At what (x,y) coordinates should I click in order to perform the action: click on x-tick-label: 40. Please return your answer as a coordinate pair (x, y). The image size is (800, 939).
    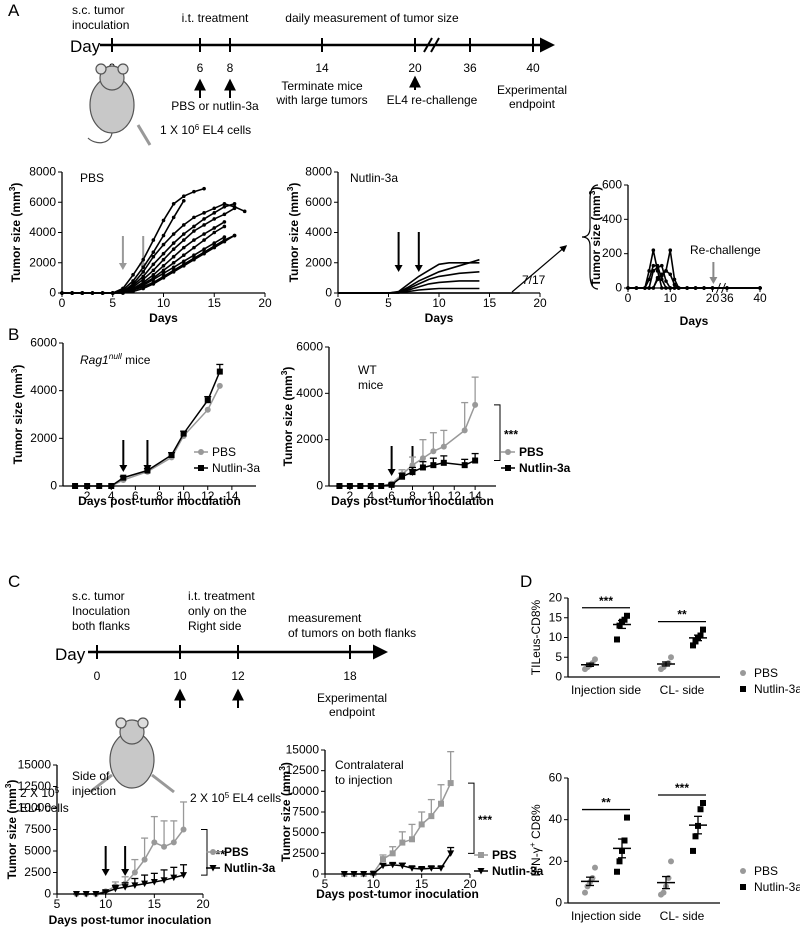
    Looking at the image, I should click on (760, 298).